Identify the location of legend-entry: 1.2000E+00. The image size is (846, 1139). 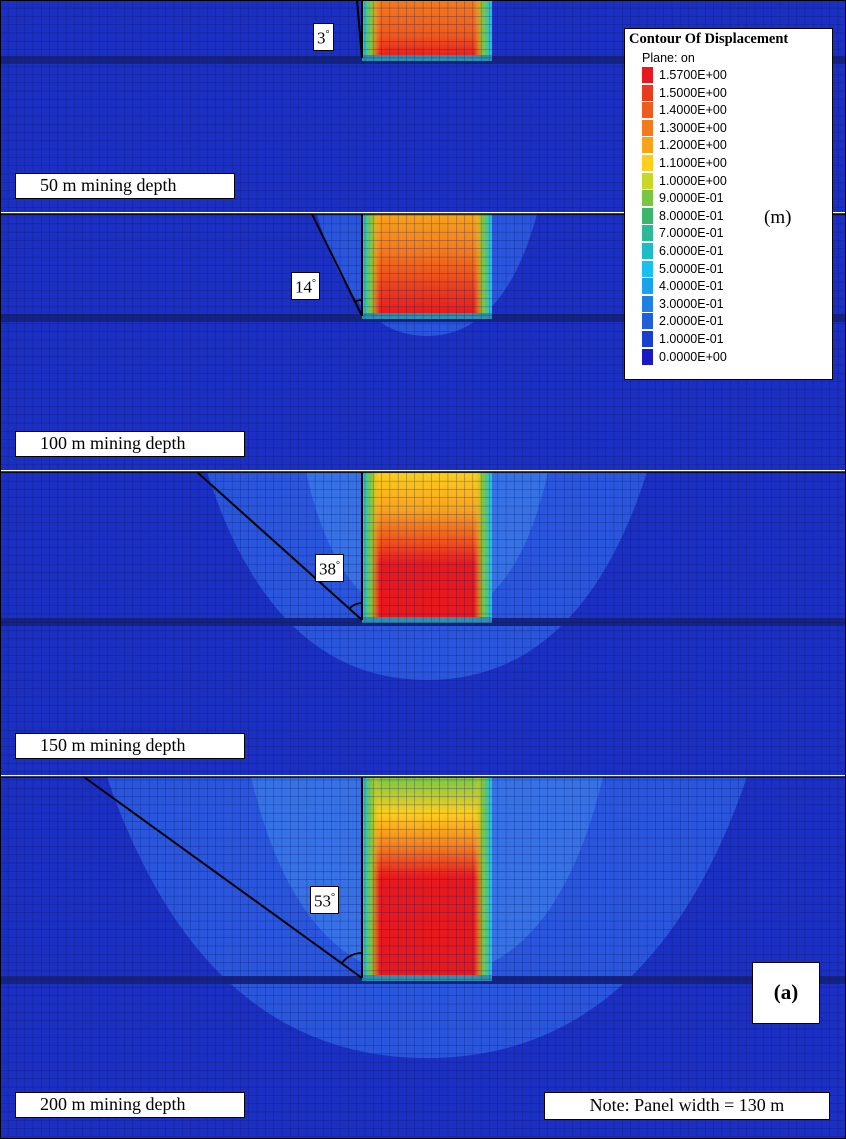
(684, 145).